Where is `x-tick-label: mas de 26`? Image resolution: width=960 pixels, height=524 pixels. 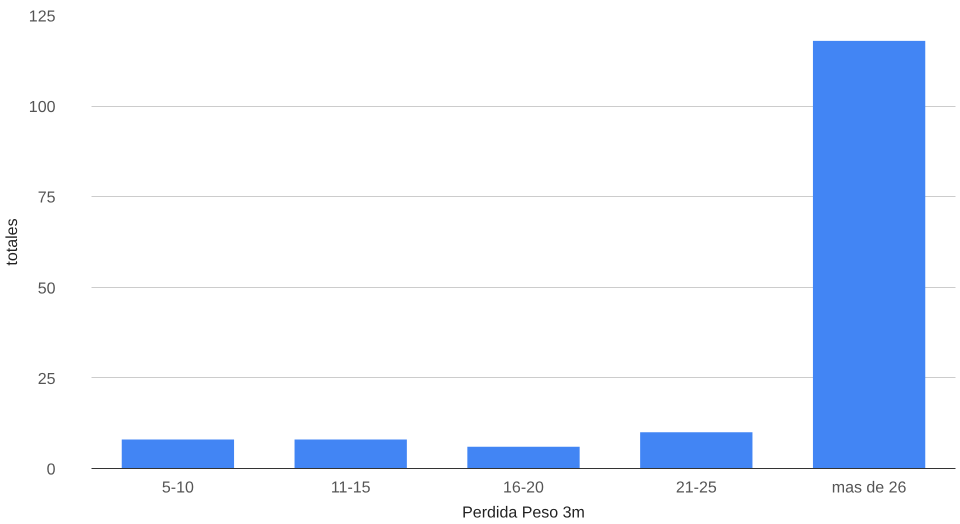 x-tick-label: mas de 26 is located at coordinates (869, 488).